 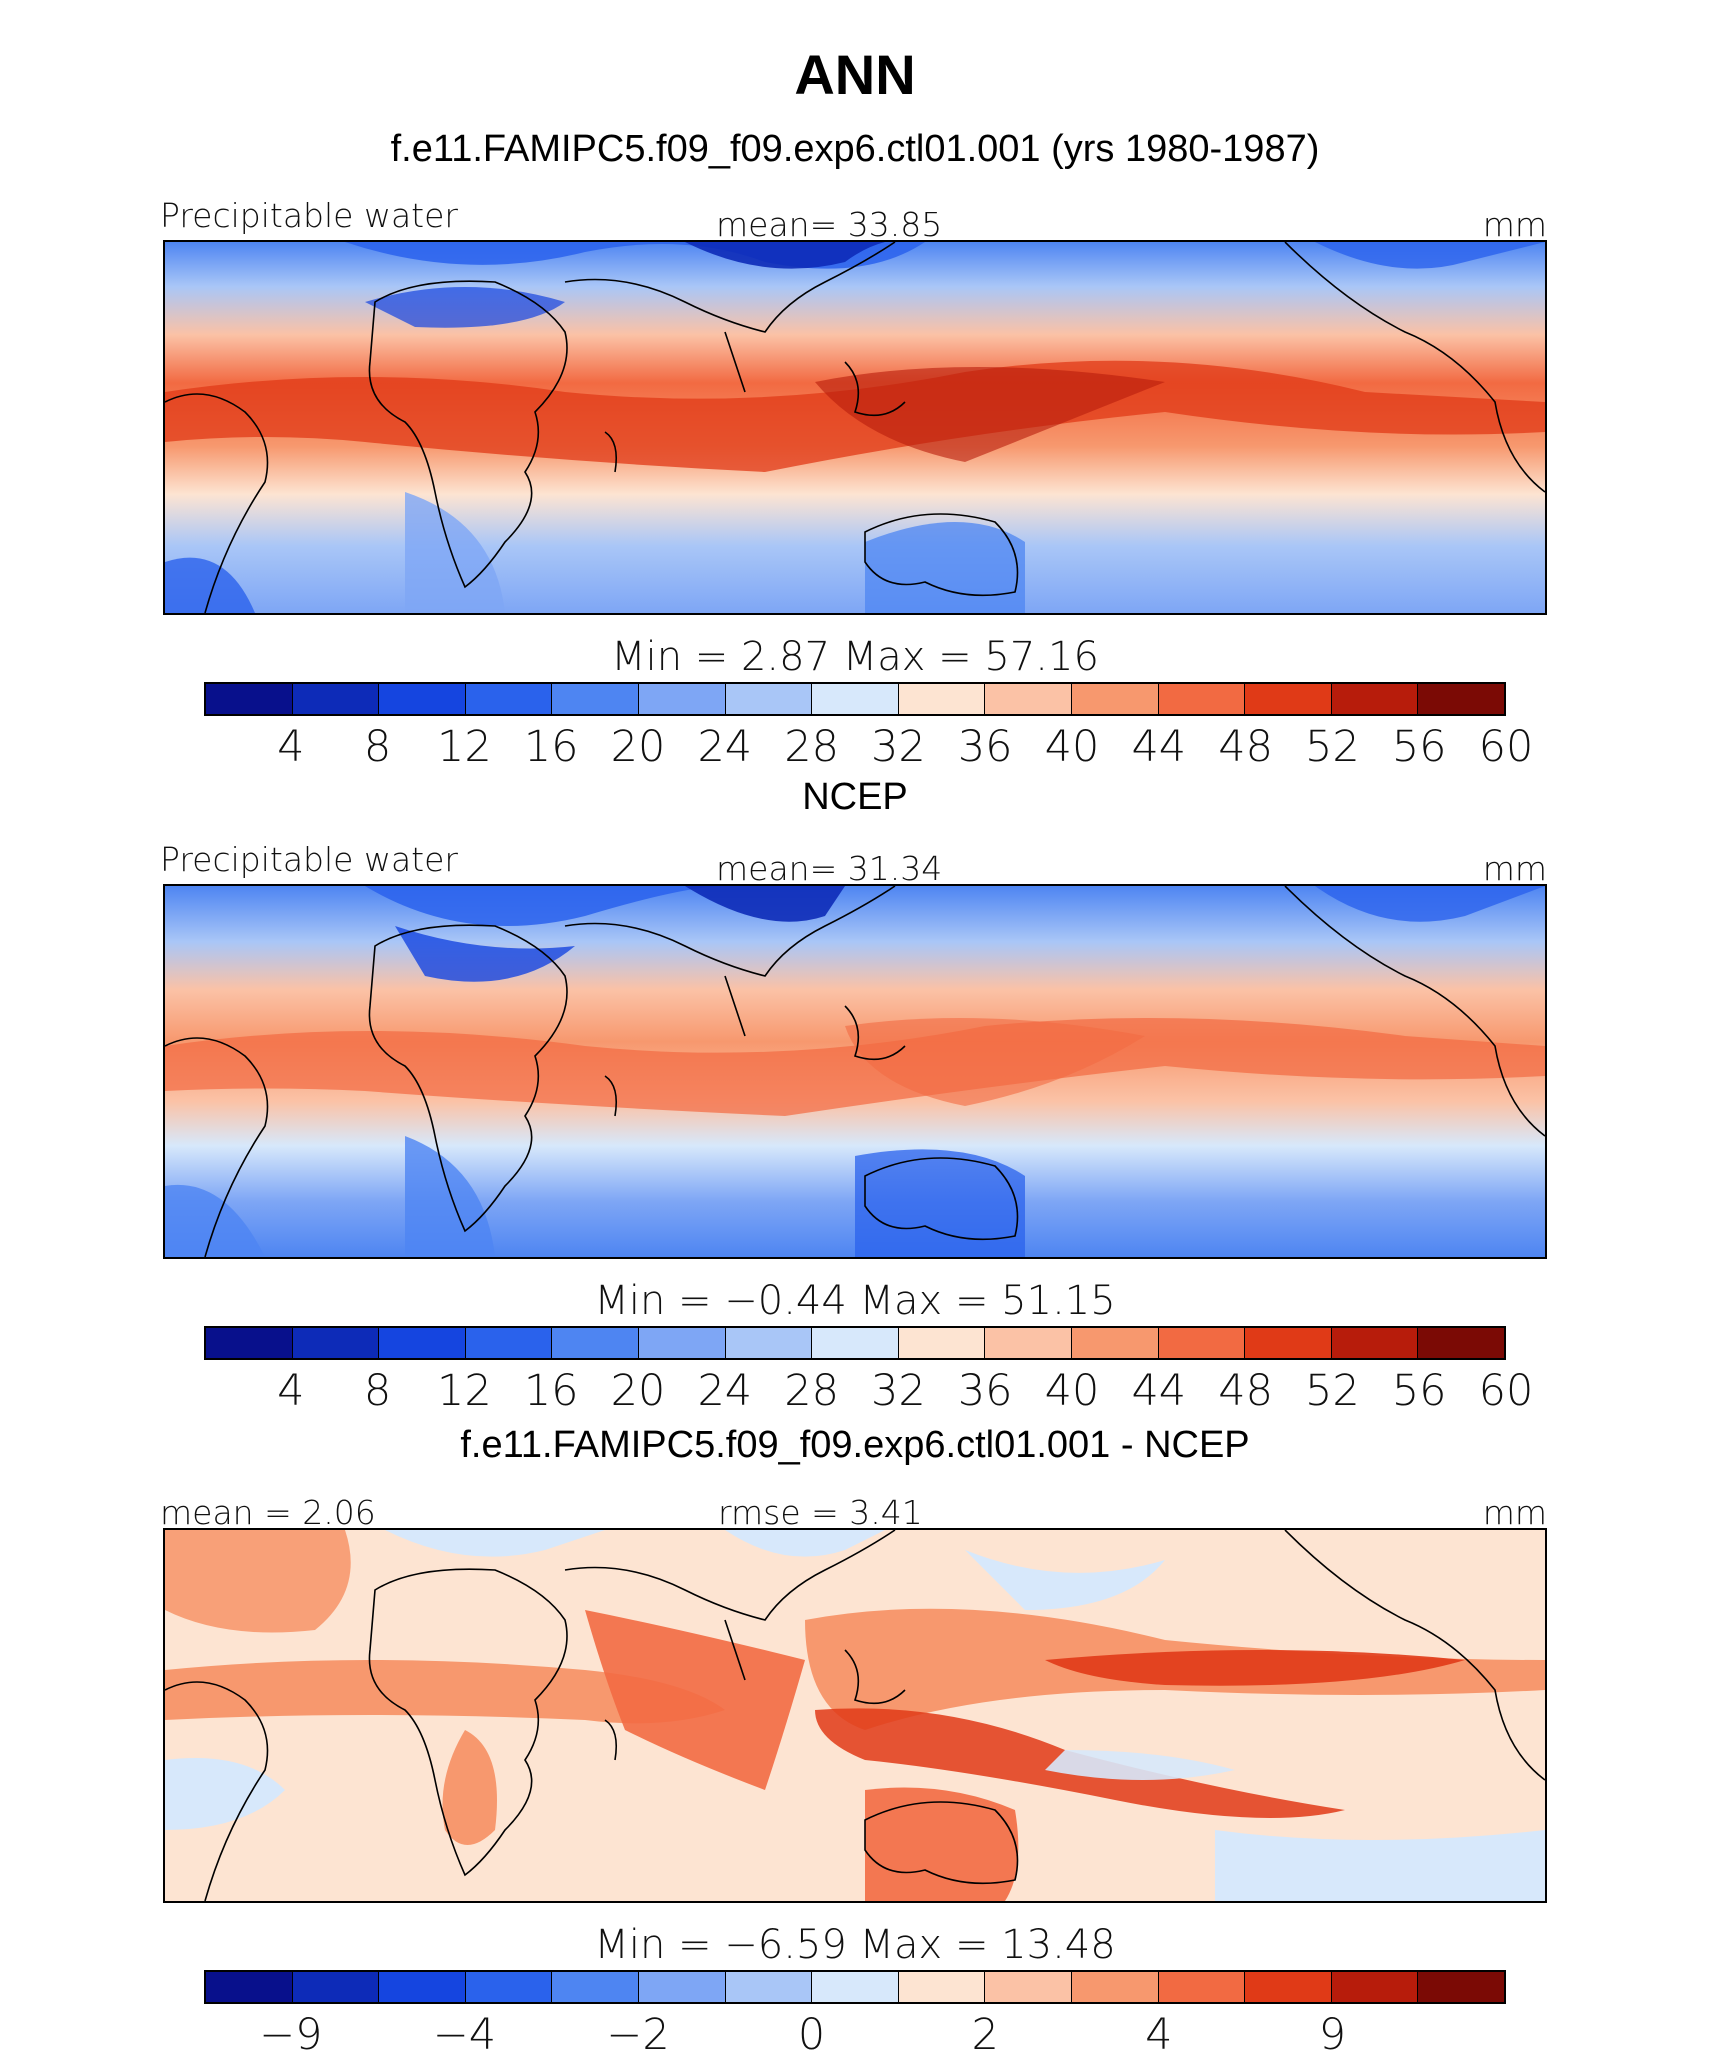 I want to click on colorbar-tick-label: 0, so click(x=811, y=2035).